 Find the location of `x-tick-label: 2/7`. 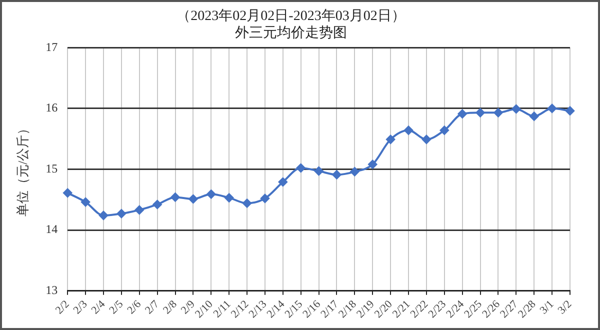

x-tick-label: 2/7 is located at coordinates (152, 307).